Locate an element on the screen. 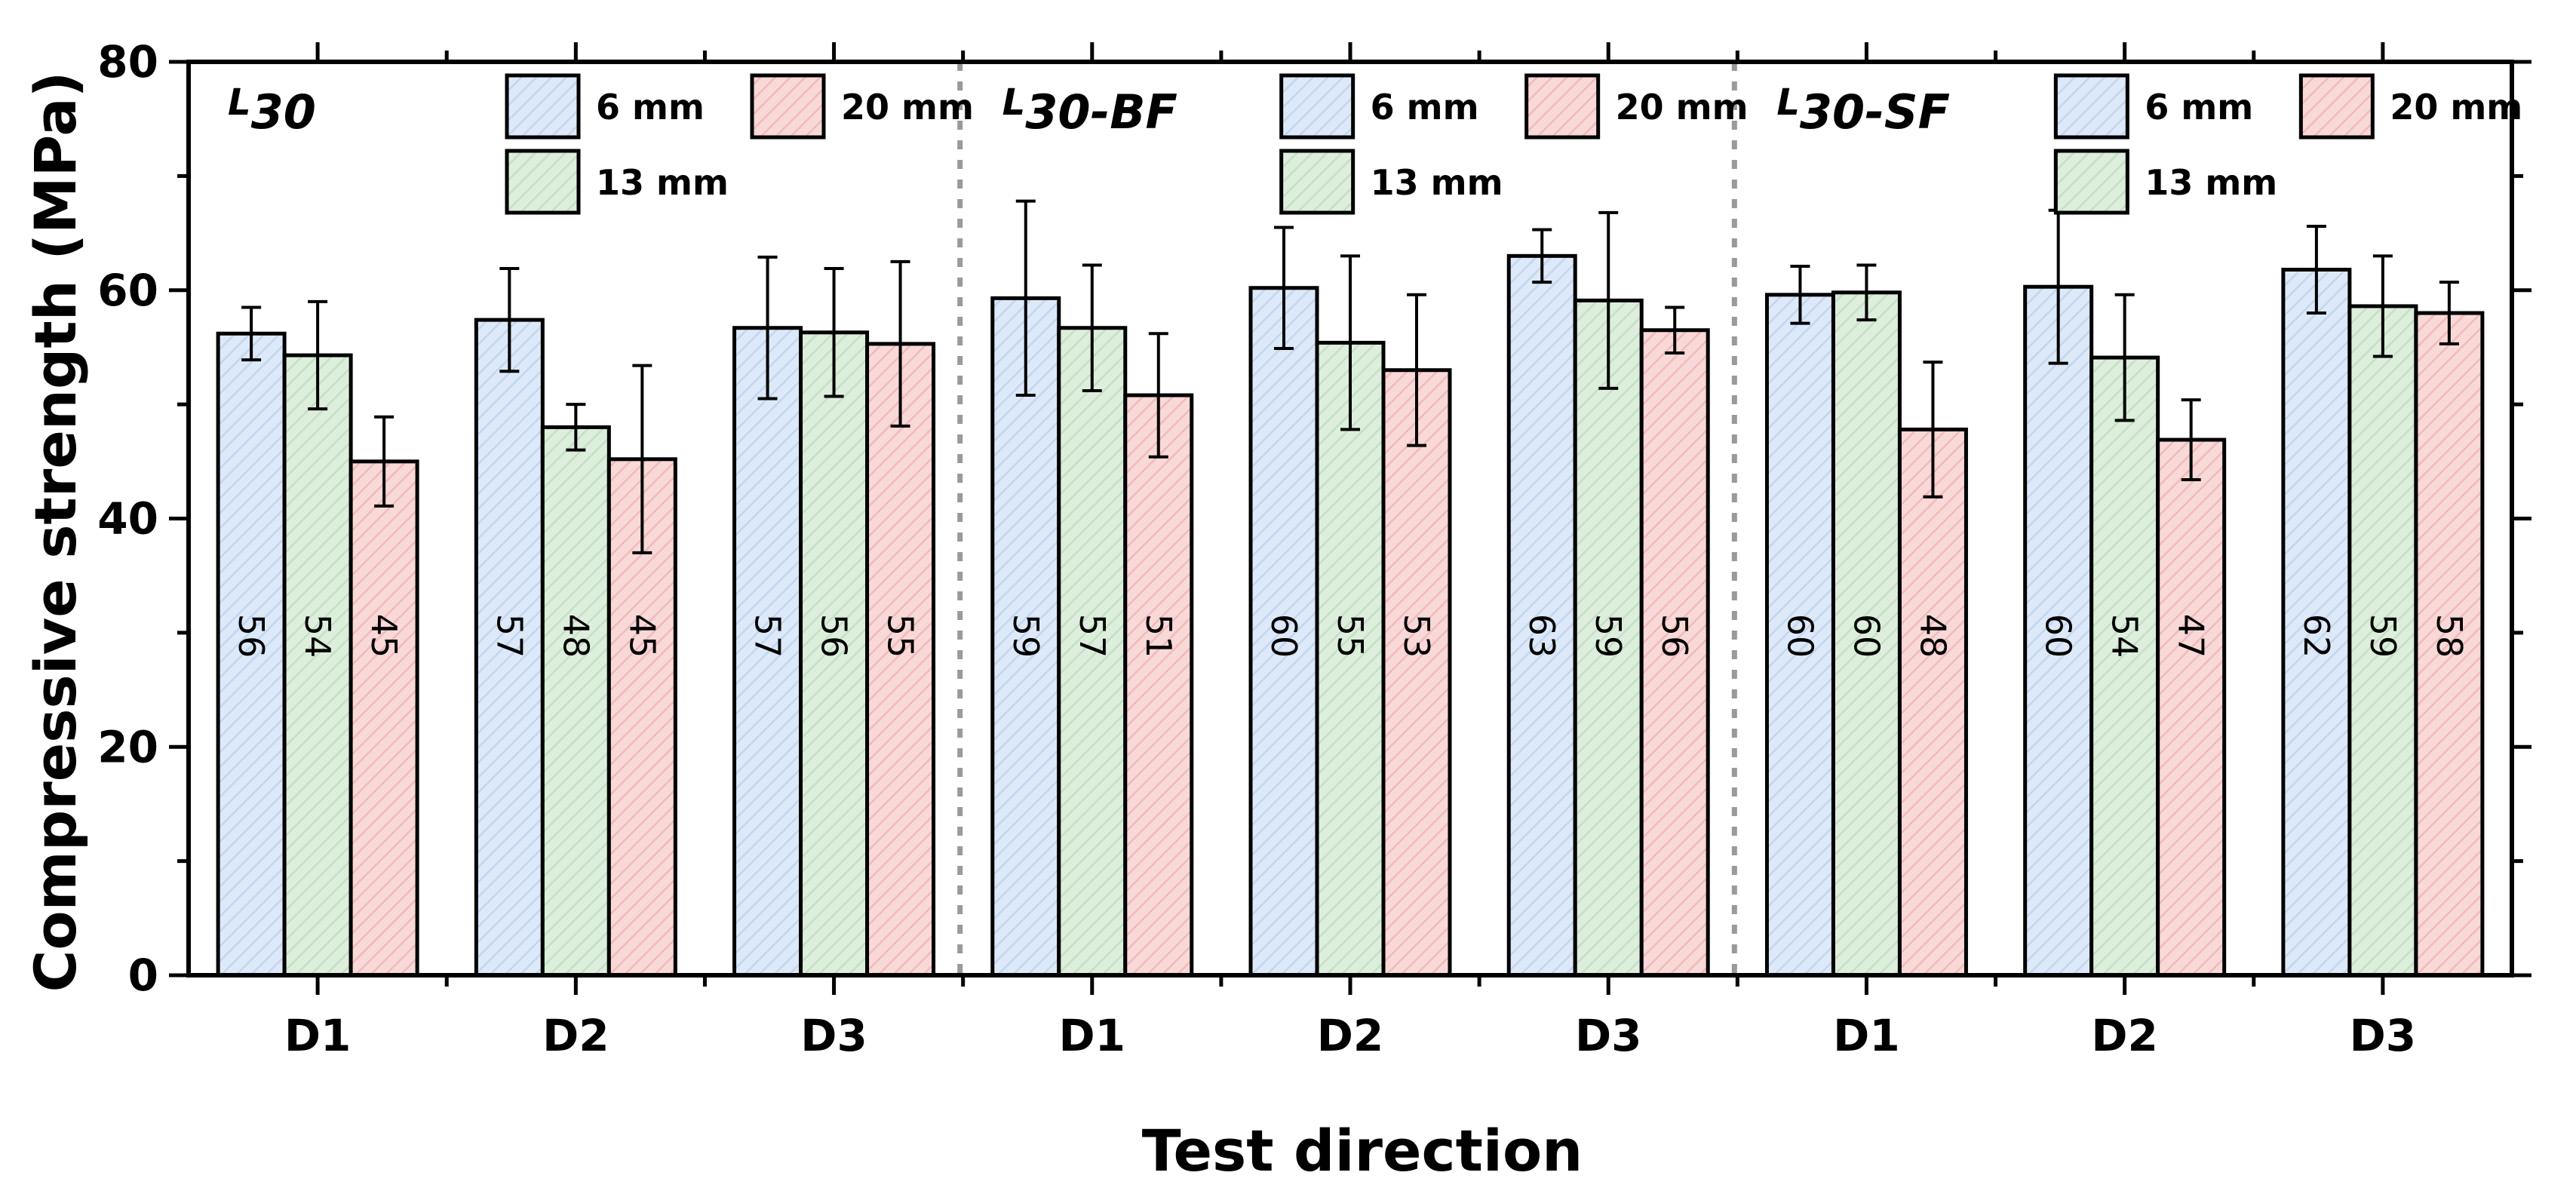 This screenshot has height=1197, width=2576. y-axis-title: Compressive strength (MPa) is located at coordinates (55, 532).